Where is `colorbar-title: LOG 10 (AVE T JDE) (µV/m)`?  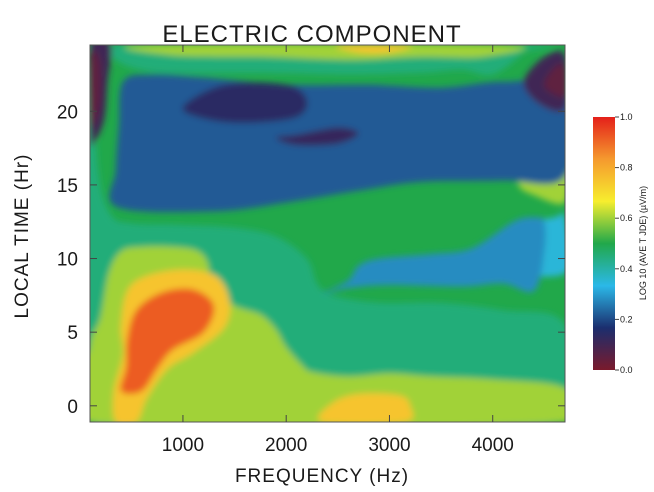
colorbar-title: LOG 10 (AVE T JDE) (µV/m) is located at coordinates (643, 243).